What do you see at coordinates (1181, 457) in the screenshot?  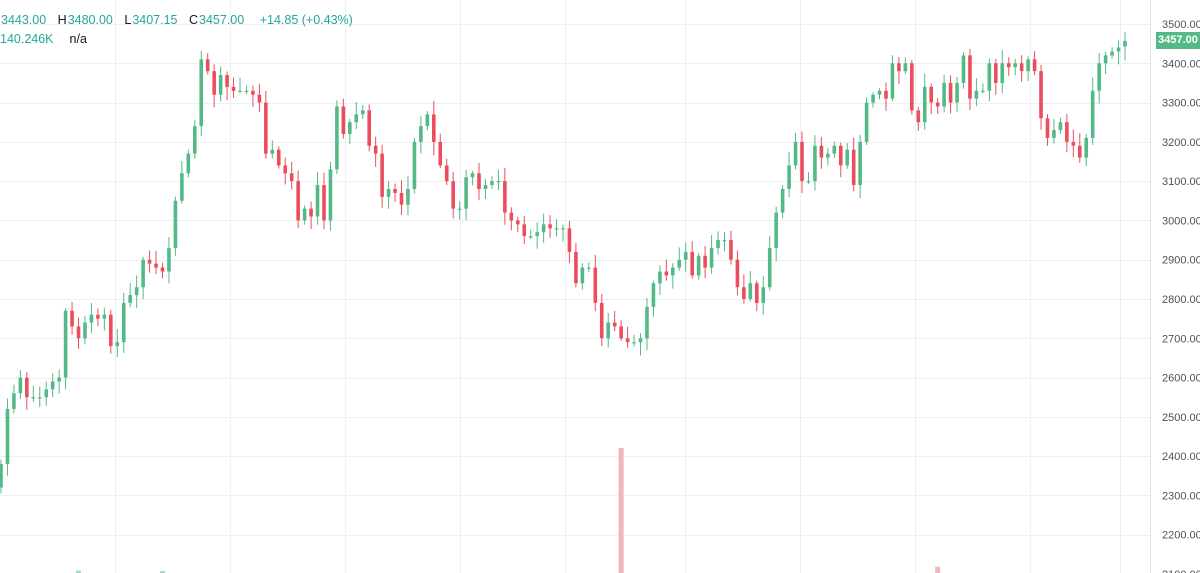 I see `price-tick-label: 2400.00` at bounding box center [1181, 457].